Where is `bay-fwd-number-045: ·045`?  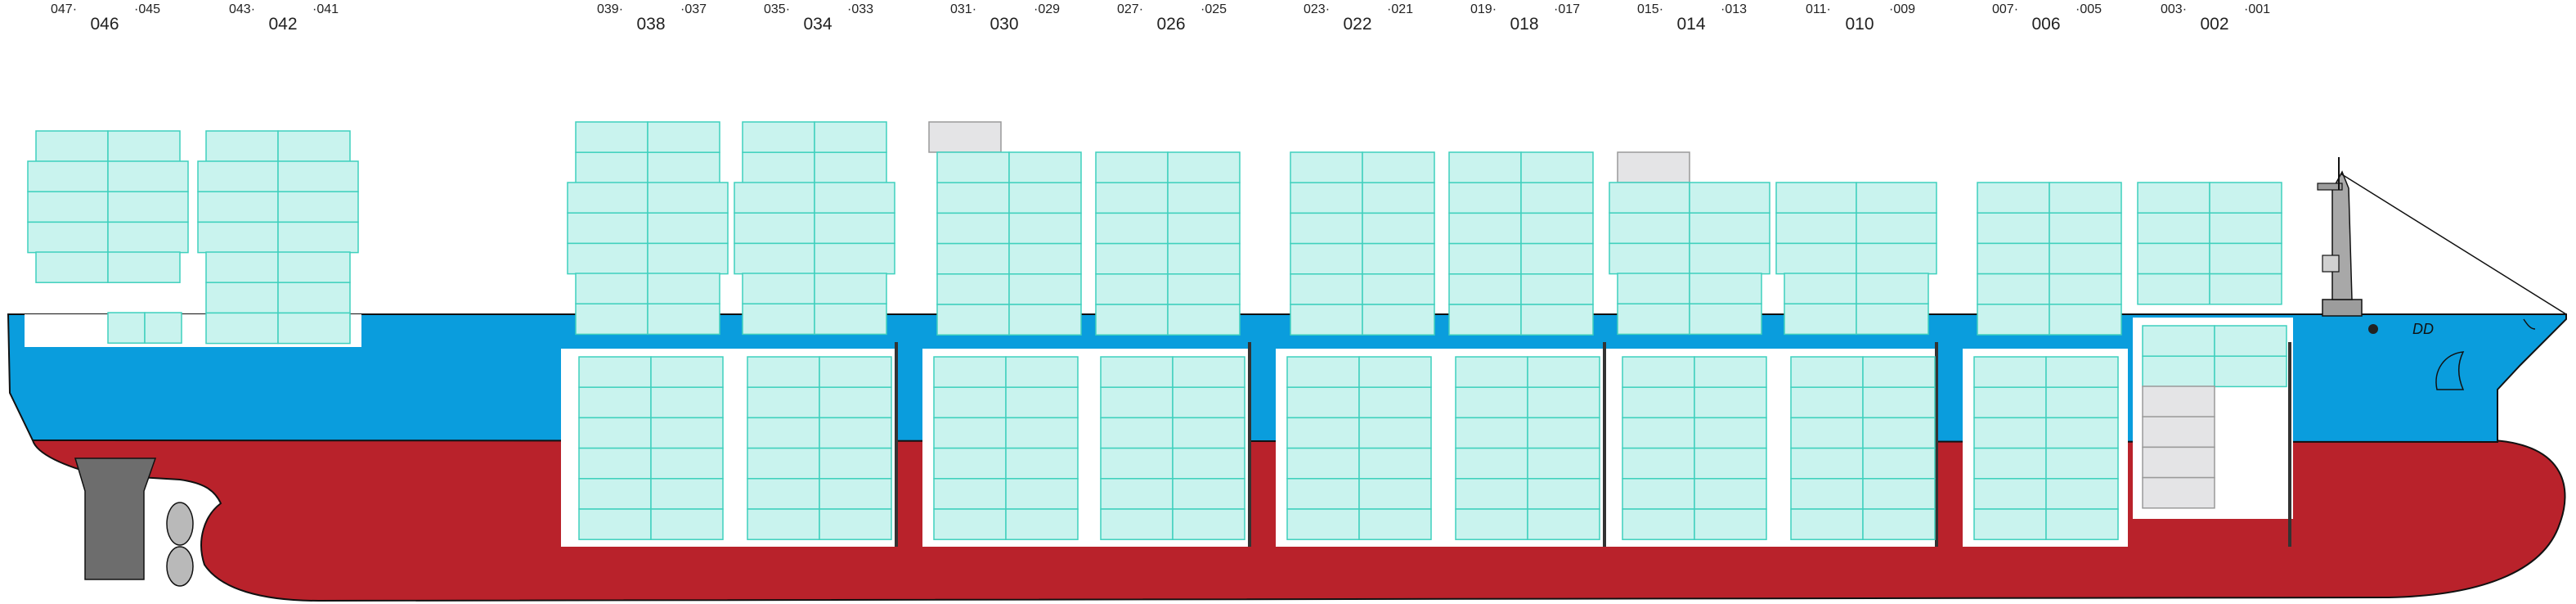 bay-fwd-number-045: ·045 is located at coordinates (148, 9).